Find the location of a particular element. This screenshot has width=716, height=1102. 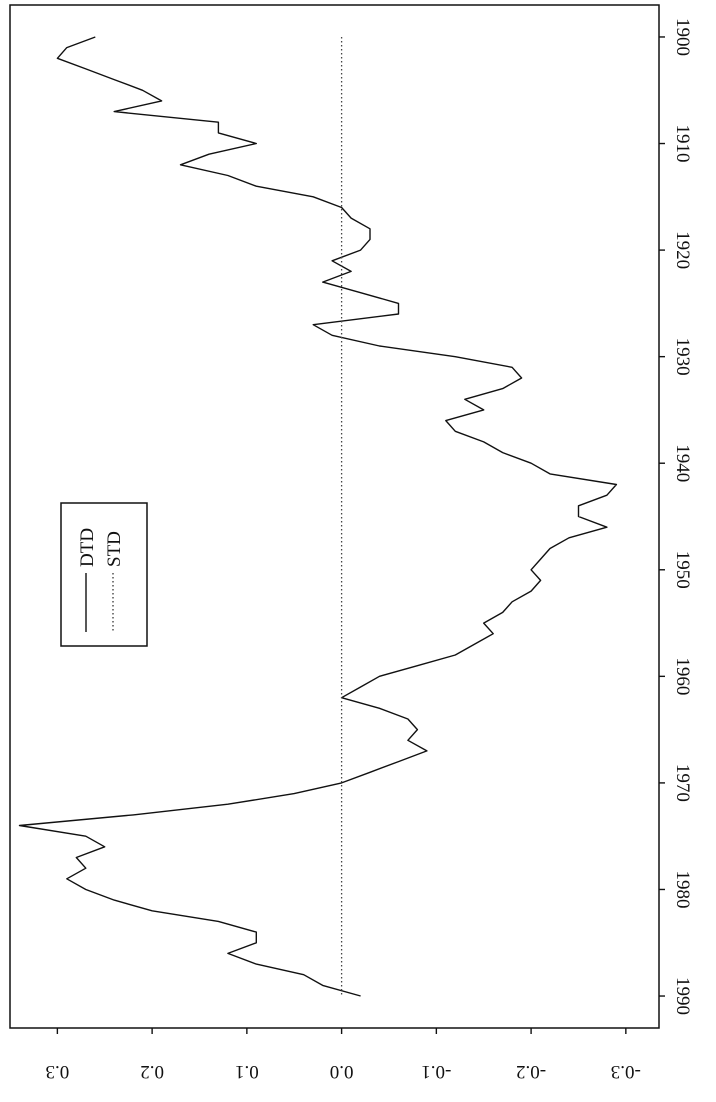

value-tick-label: -0.2 is located at coordinates (531, 1071).